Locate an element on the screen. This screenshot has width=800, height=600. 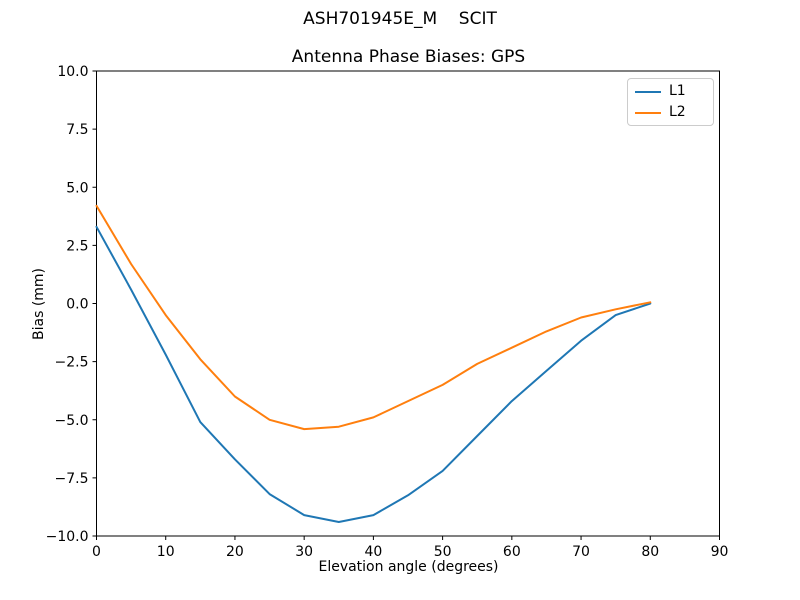
x-tick-label: 0 is located at coordinates (96, 552).